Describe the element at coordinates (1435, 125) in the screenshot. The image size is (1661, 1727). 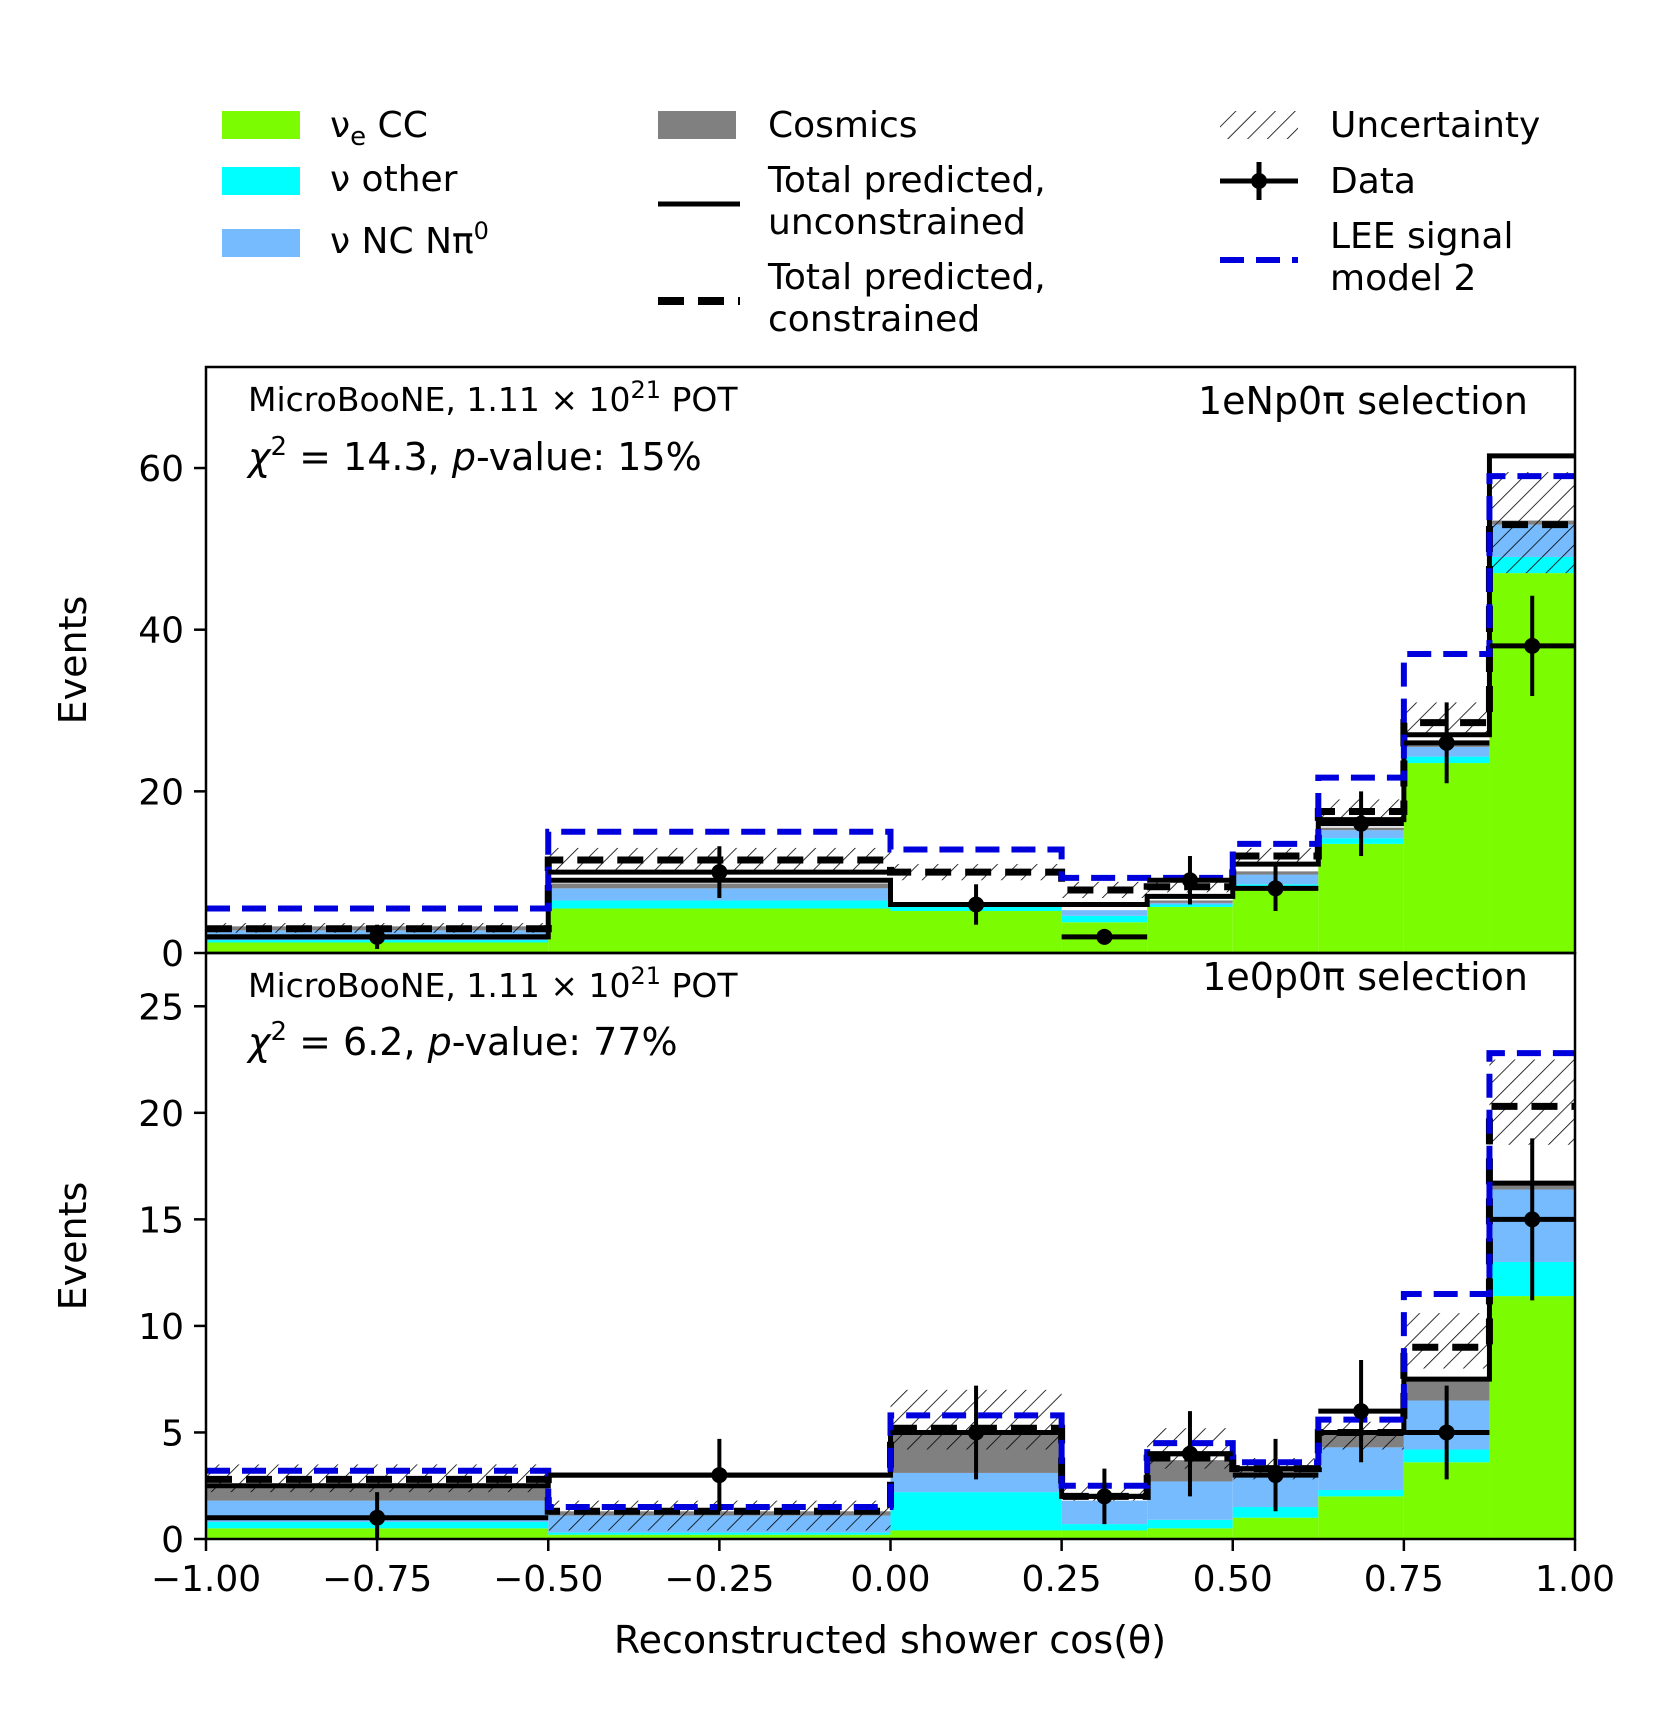
I see `legend-label-uncertainty: Uncertainty` at that location.